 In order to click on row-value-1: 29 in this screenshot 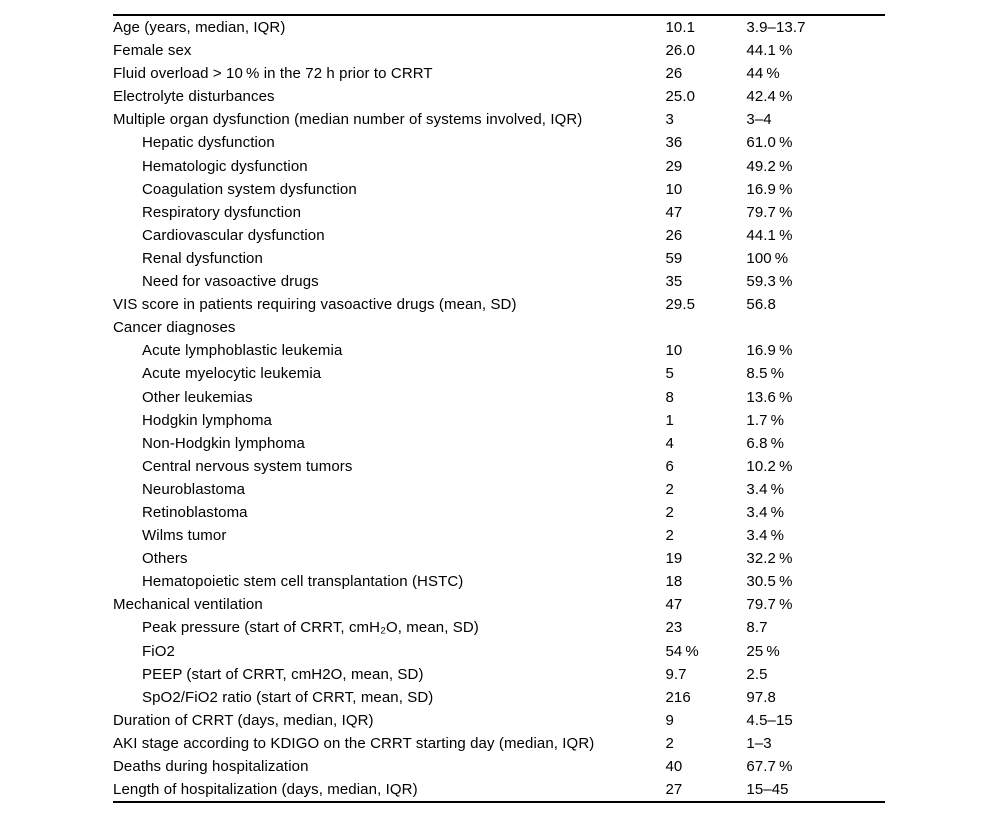, I will do `click(674, 166)`.